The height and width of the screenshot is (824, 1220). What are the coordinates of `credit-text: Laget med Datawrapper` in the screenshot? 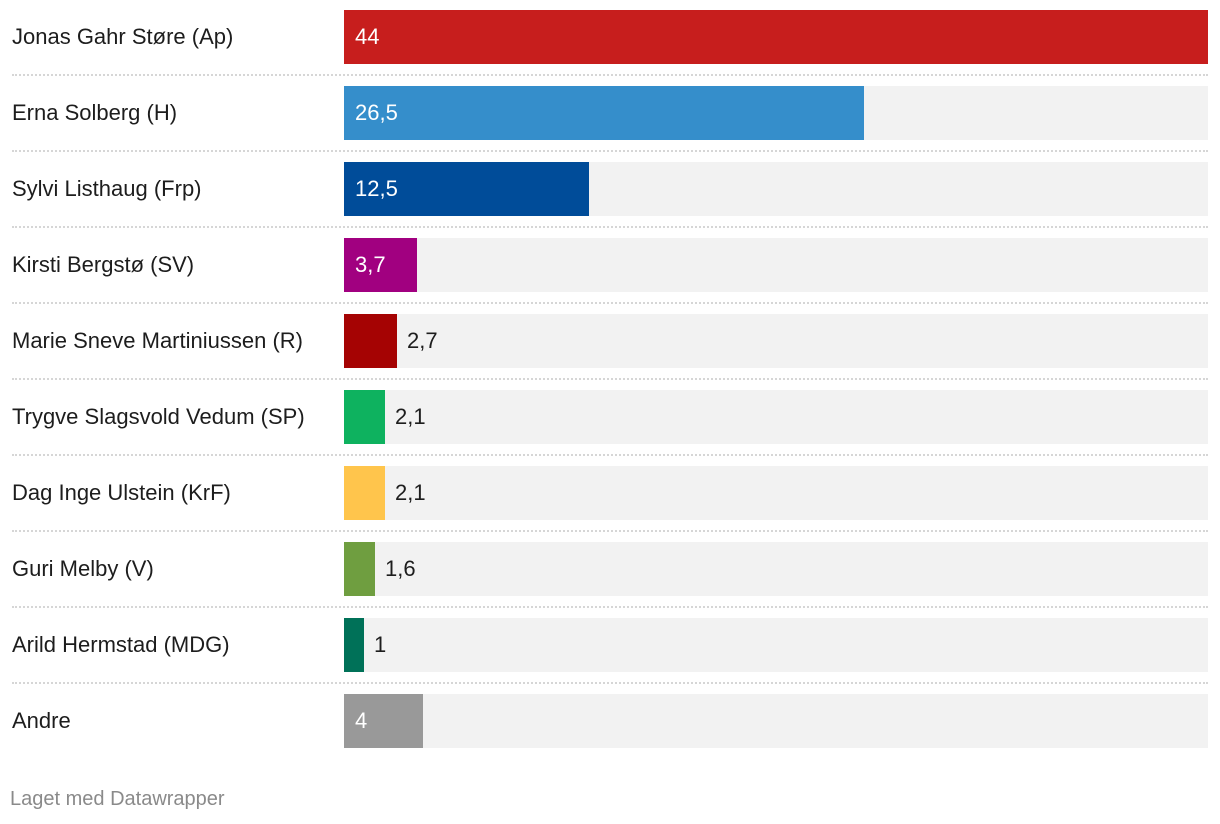 It's located at (117, 799).